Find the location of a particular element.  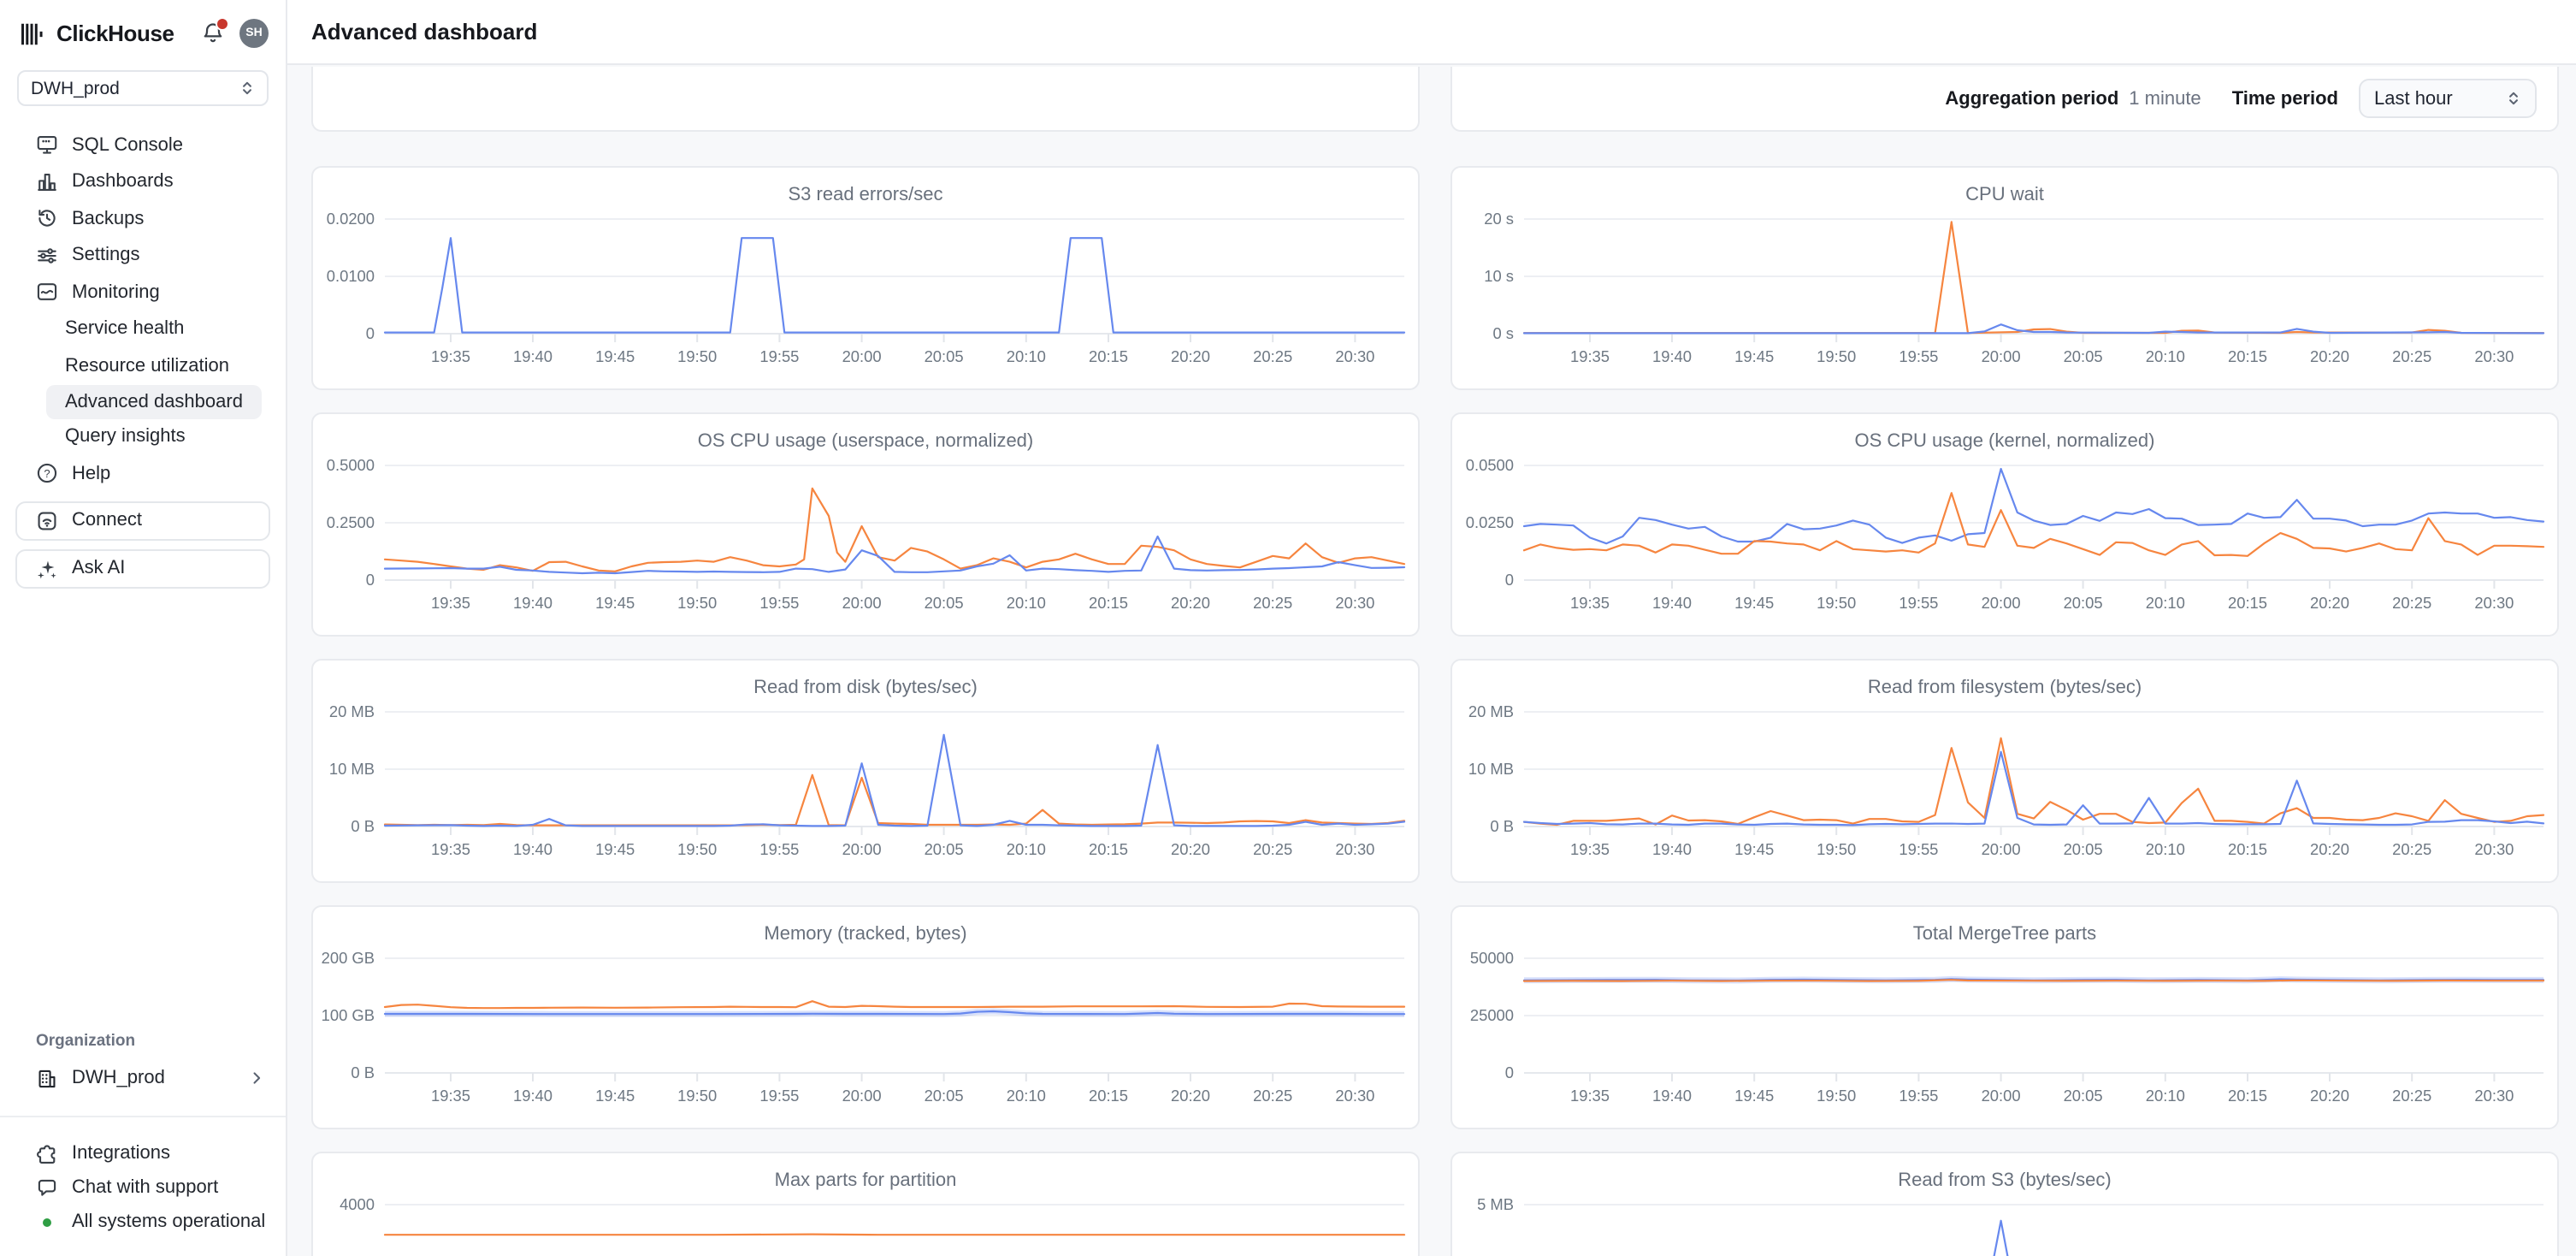

system-status-link: All systems operational is located at coordinates (143, 1222).